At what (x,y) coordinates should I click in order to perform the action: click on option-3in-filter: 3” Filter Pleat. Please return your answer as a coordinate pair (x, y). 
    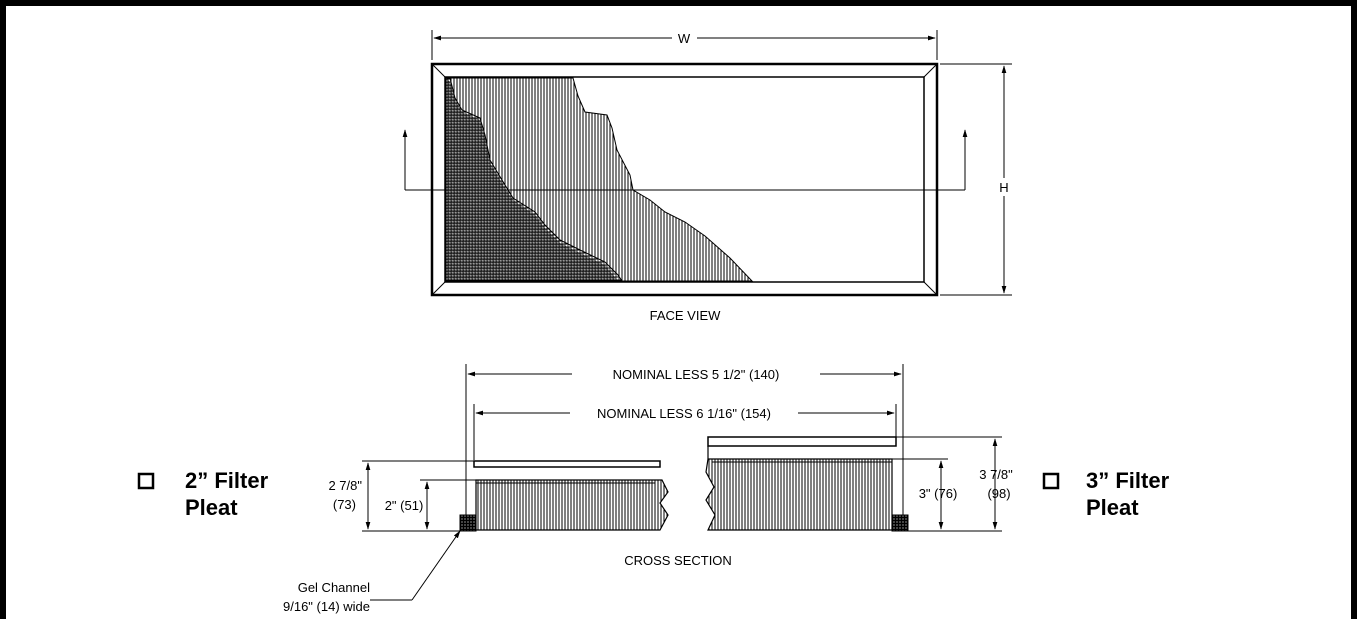
    Looking at the image, I should click on (1106, 494).